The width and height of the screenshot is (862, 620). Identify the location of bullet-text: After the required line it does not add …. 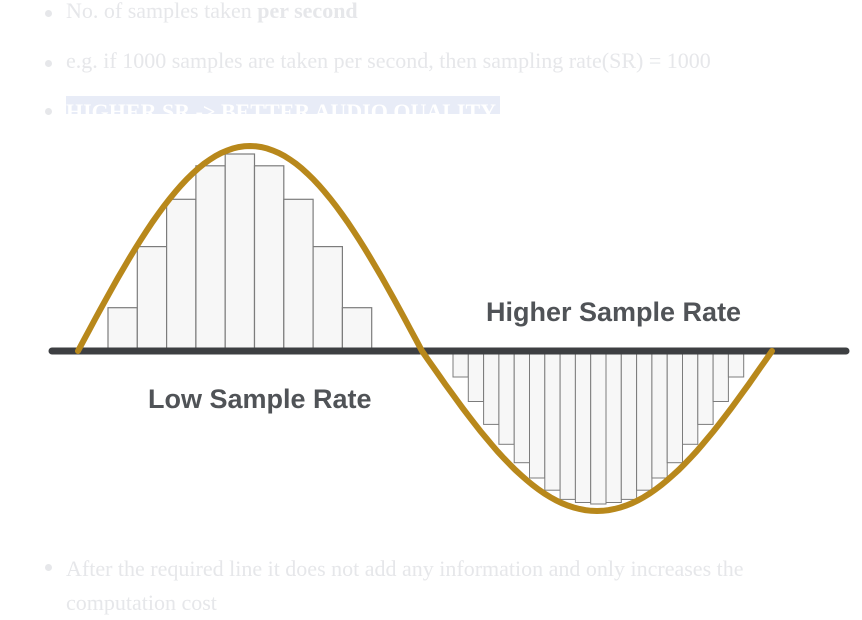
(405, 585).